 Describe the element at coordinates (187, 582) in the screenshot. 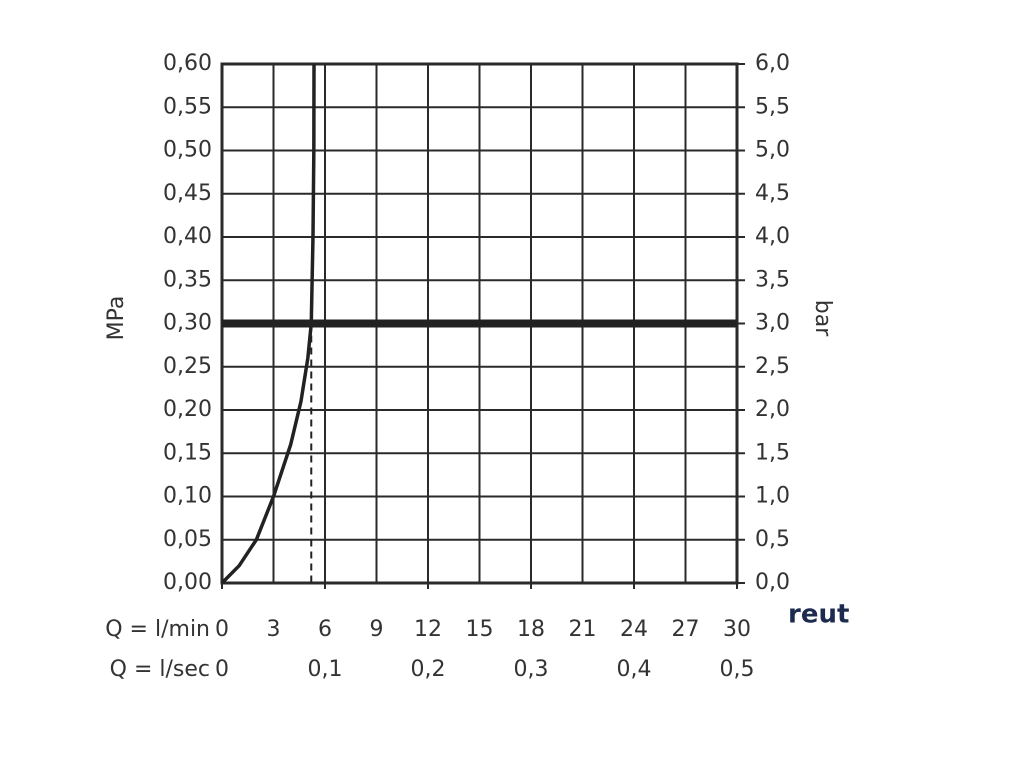

I see `y-tick-label: 0,00` at that location.